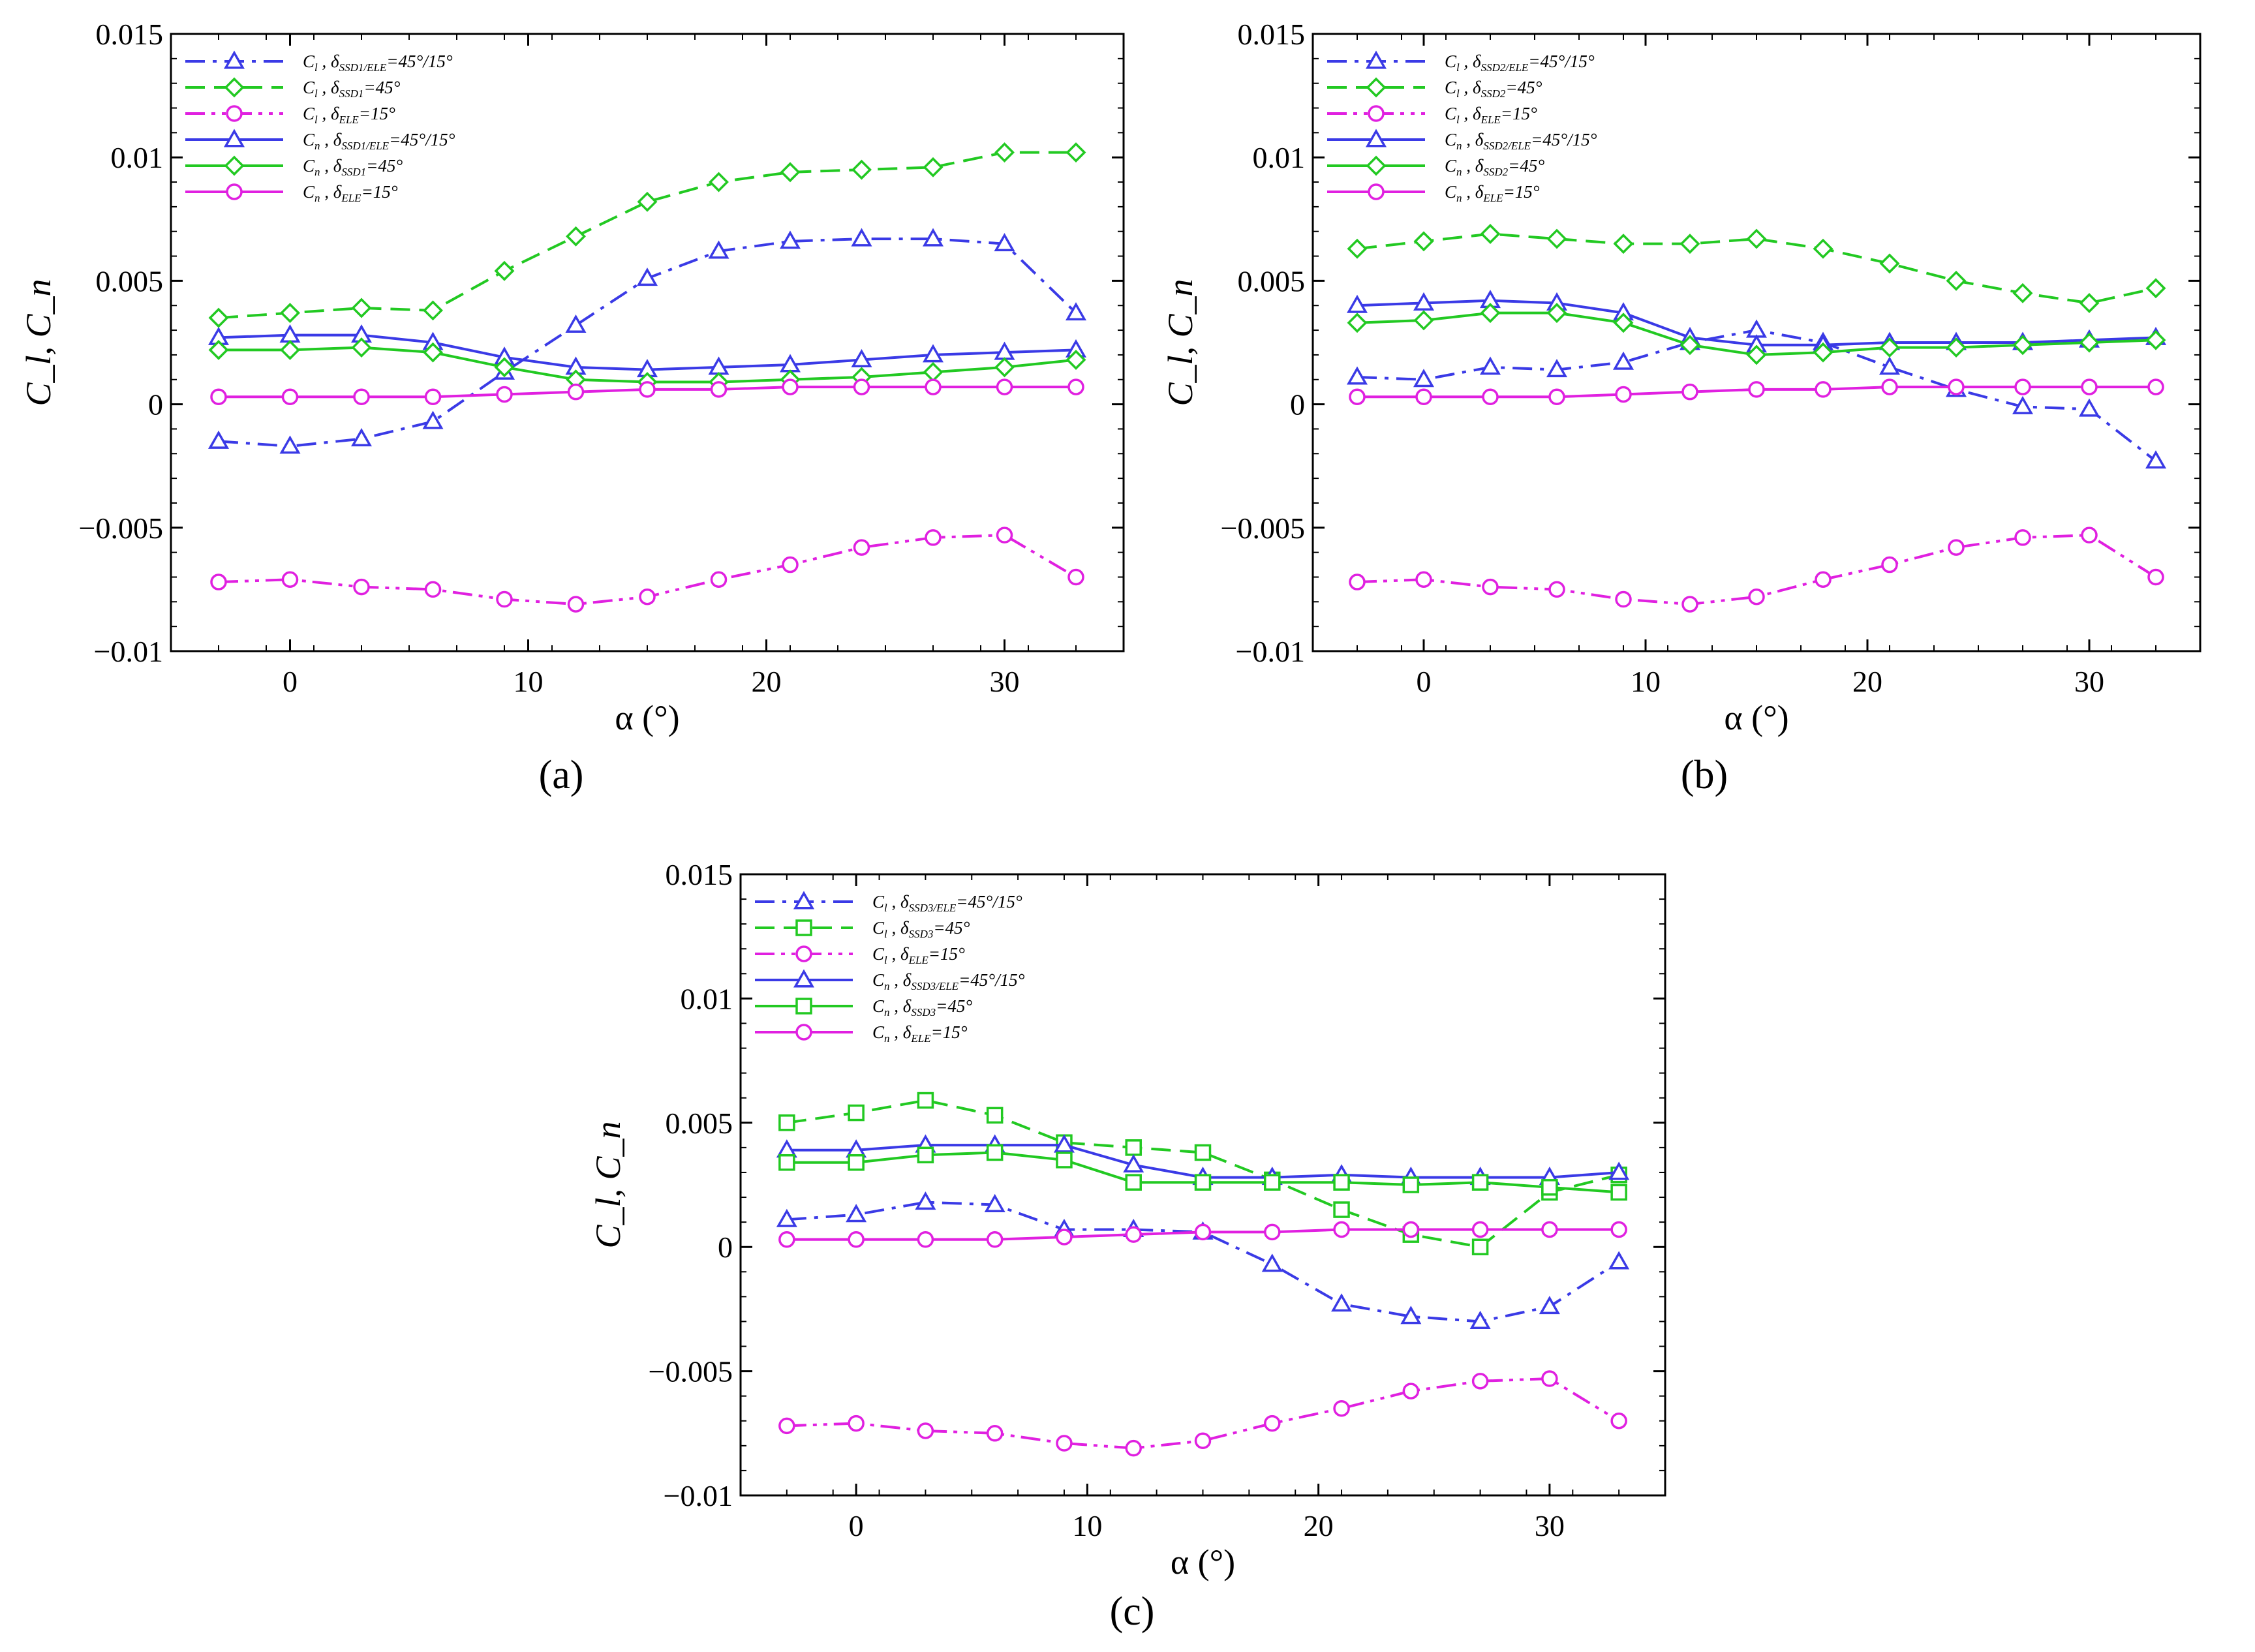 The image size is (2255, 1652). Describe the element at coordinates (2089, 681) in the screenshot. I see `x-tick-label: 30` at that location.